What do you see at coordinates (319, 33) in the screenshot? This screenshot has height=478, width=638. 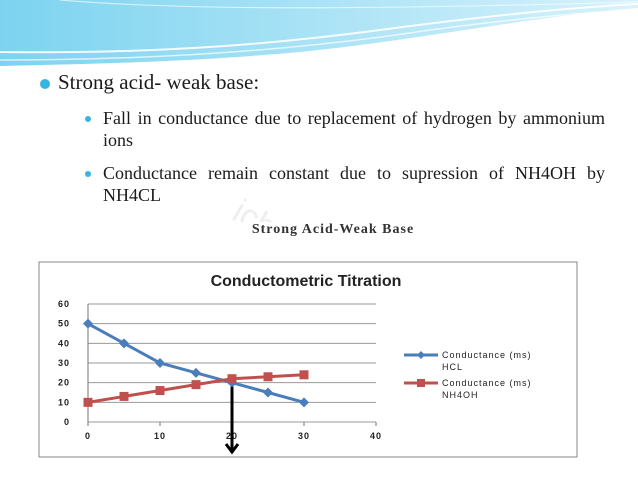 I see `header-wave` at bounding box center [319, 33].